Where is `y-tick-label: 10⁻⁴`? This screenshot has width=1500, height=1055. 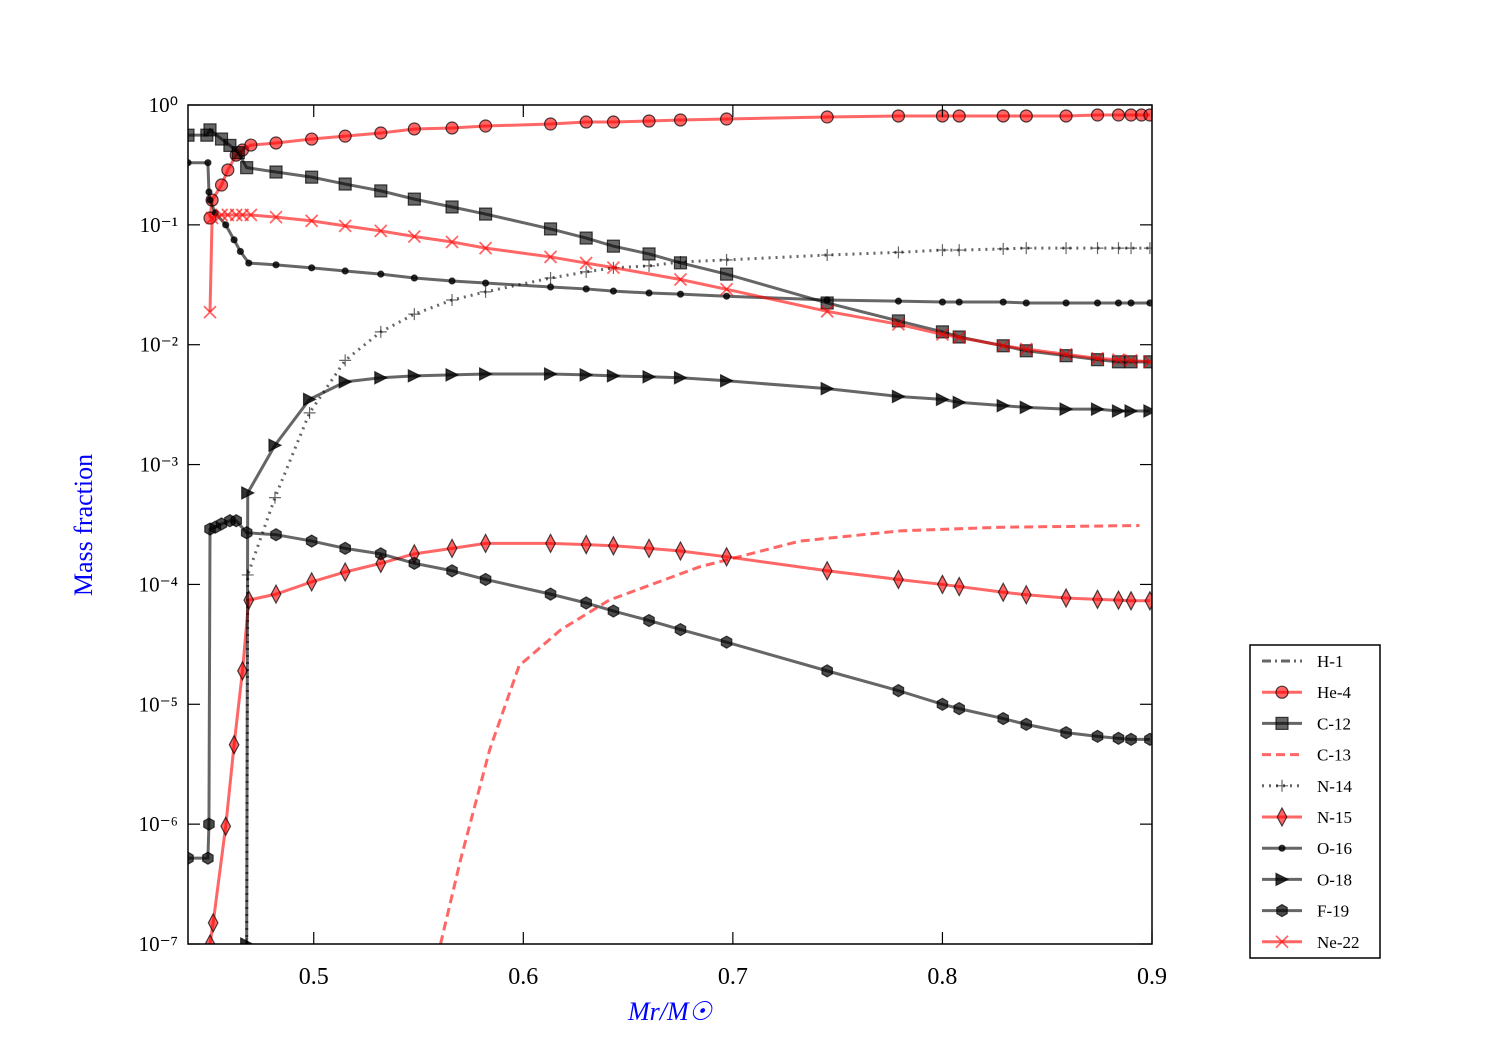 y-tick-label: 10⁻⁴ is located at coordinates (158, 584).